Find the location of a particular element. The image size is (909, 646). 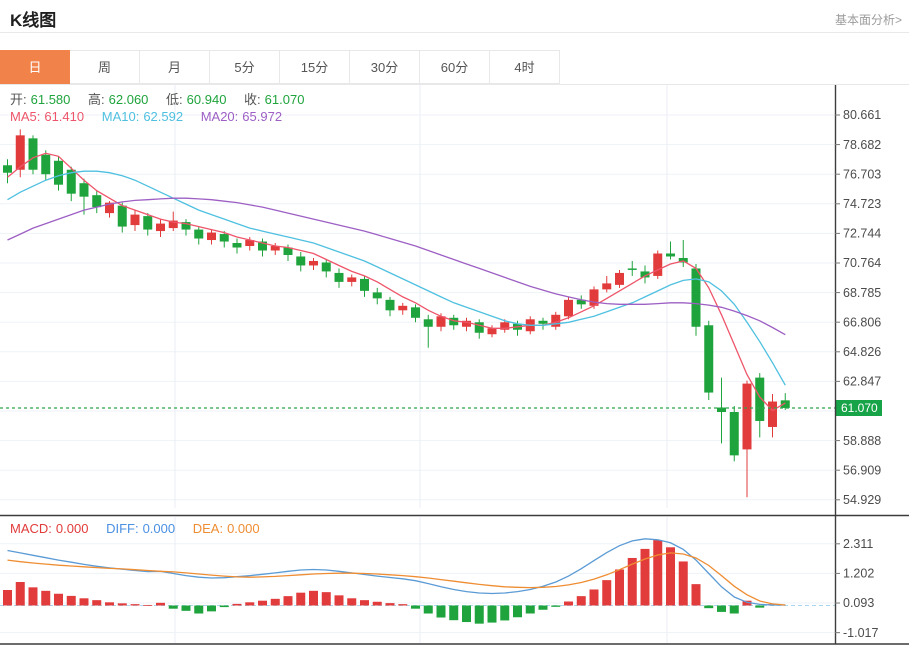

page-title: K线图 is located at coordinates (33, 20).